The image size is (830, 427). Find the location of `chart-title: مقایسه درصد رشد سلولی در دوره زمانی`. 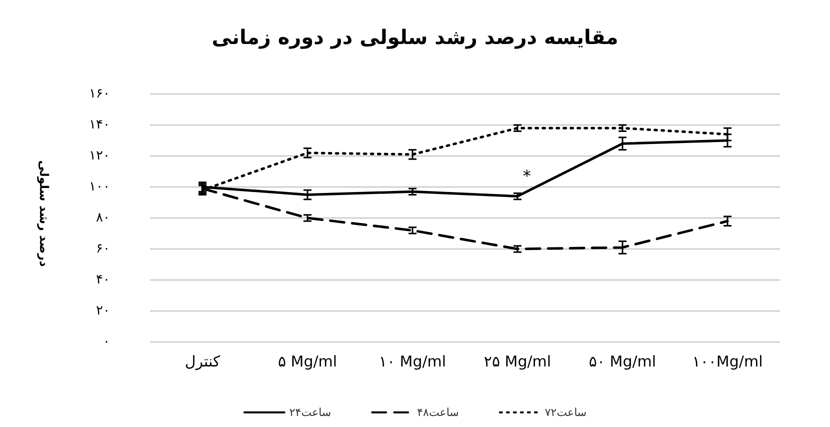

chart-title: مقایسه درصد رشد سلولی در دوره زمانی is located at coordinates (415, 37).